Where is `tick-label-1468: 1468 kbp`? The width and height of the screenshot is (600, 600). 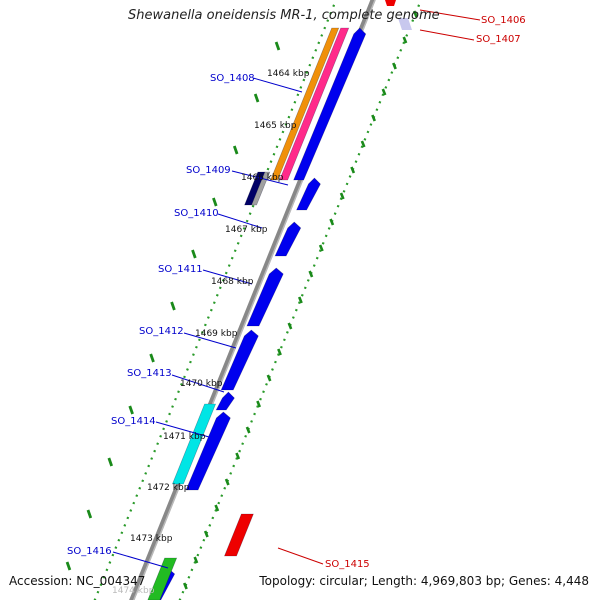
tick-label-1468: 1468 kbp is located at coordinates (232, 282).